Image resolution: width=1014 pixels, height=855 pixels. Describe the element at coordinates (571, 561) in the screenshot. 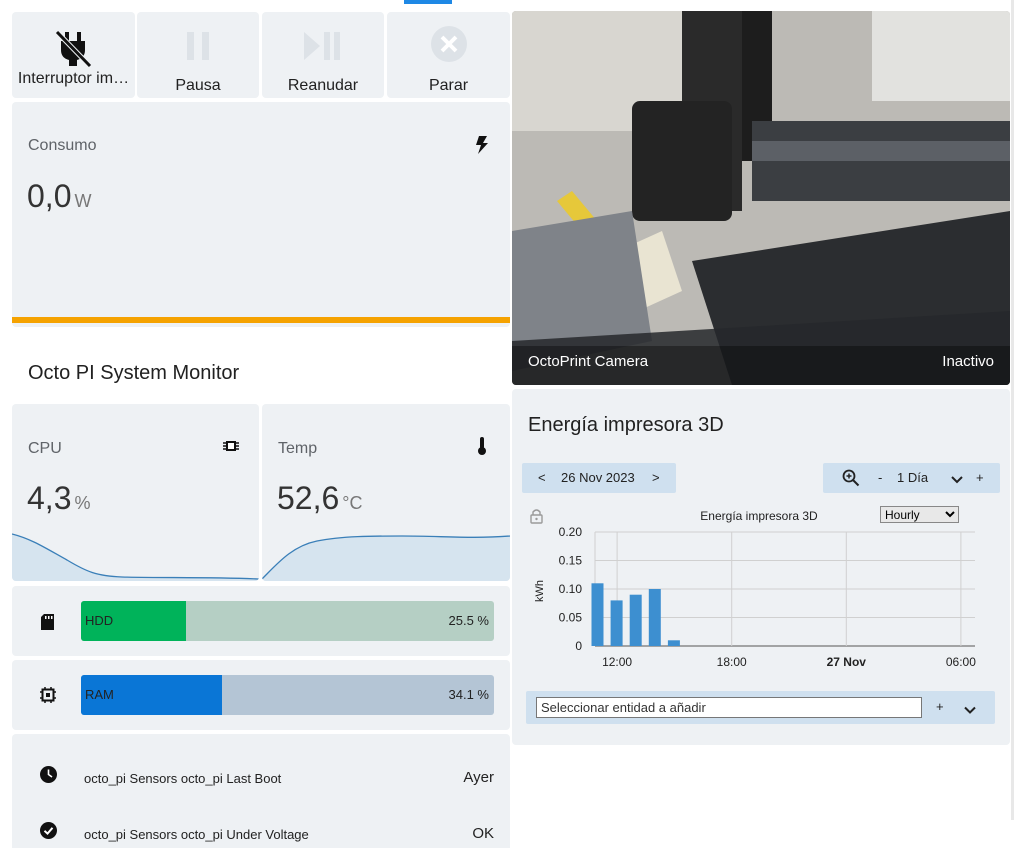

I see `y-tick-label: 0.15` at that location.